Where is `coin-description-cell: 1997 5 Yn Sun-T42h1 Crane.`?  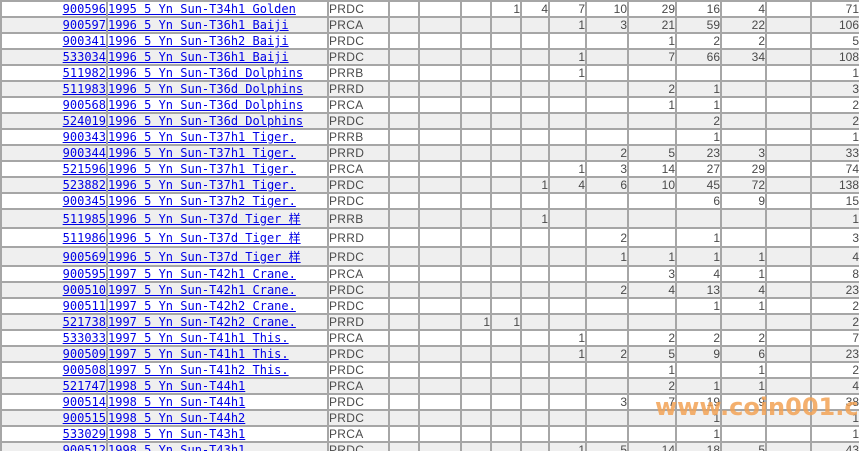
coin-description-cell: 1997 5 Yn Sun-T42h1 Crane. is located at coordinates (217, 290).